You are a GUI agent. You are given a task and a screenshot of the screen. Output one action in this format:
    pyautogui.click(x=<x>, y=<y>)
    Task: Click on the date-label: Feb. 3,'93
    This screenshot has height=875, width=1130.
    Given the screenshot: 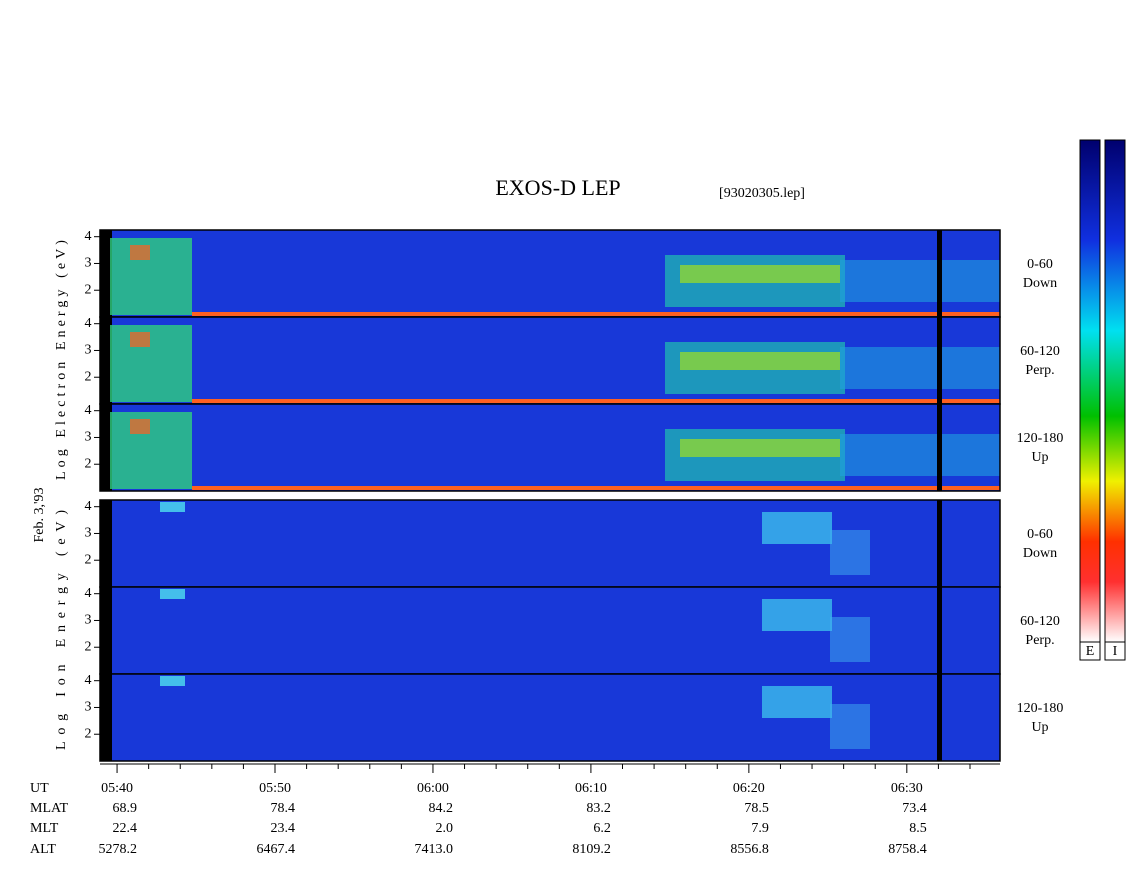 What is the action you would take?
    pyautogui.click(x=39, y=514)
    